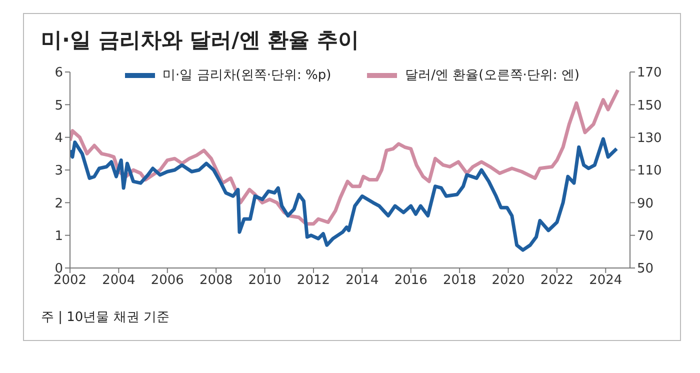 This screenshot has width=700, height=373. What do you see at coordinates (459, 280) in the screenshot?
I see `x-tick-label: 2018` at bounding box center [459, 280].